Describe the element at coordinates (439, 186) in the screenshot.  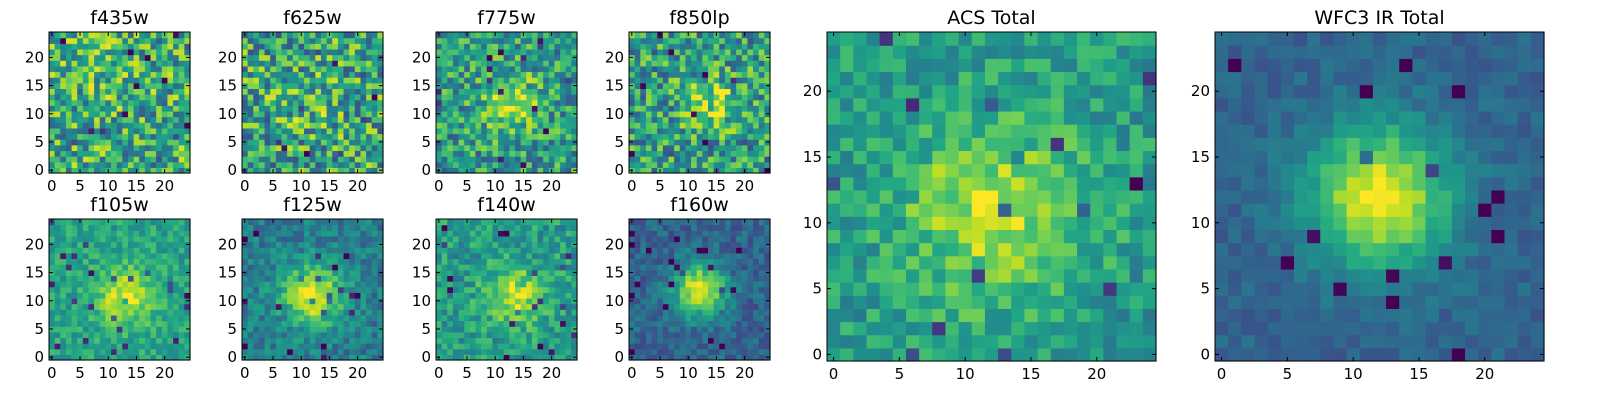
I see `x-tick-label: 0` at that location.